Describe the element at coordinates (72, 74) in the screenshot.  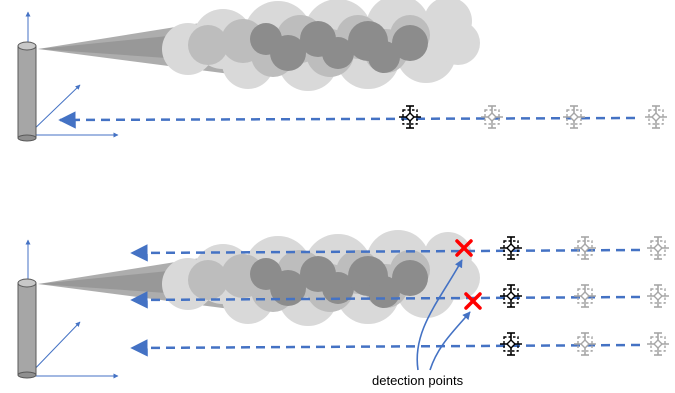
I see `axes-top` at that location.